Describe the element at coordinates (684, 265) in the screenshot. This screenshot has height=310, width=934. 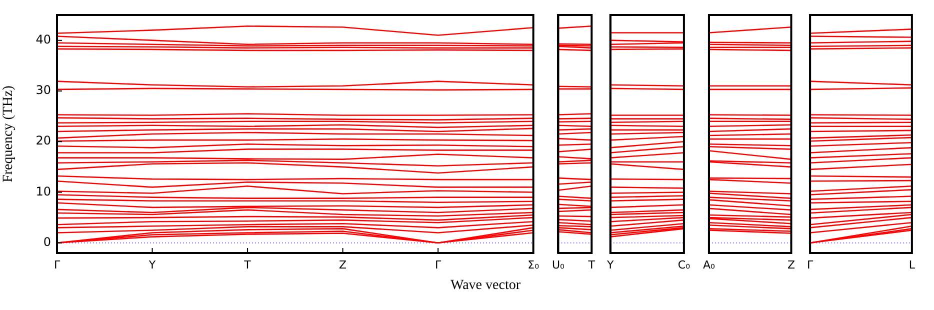
I see `x-tick-label: C₀` at that location.